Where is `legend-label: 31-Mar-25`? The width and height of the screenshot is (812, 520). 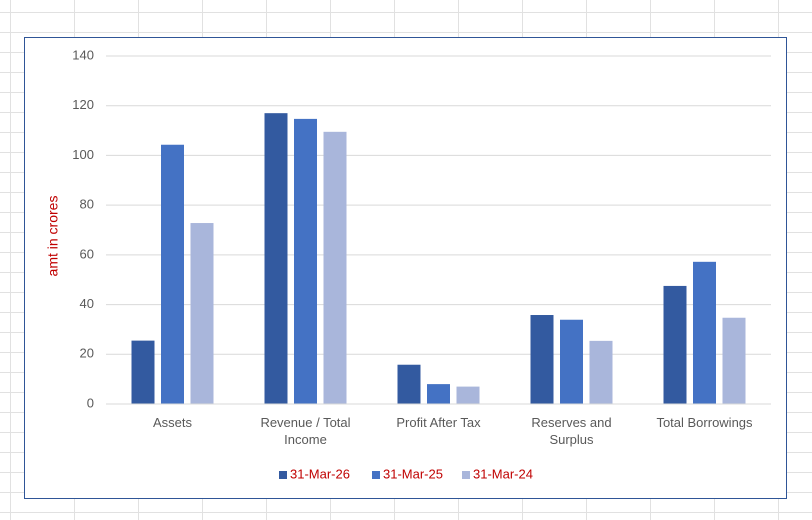 legend-label: 31-Mar-25 is located at coordinates (413, 473).